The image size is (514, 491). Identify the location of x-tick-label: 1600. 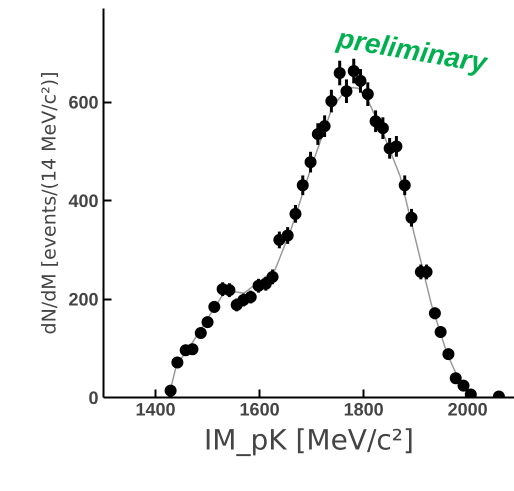
(260, 410).